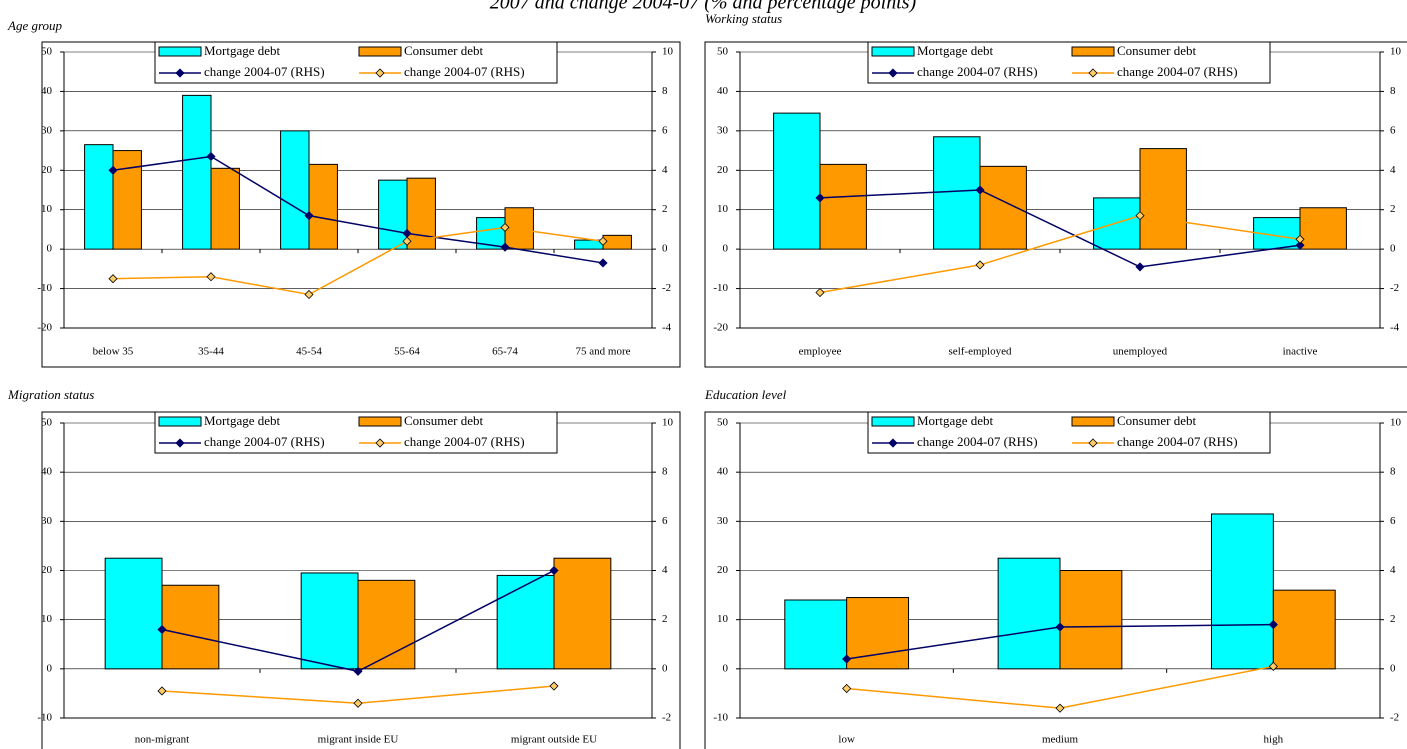 Image resolution: width=1407 pixels, height=749 pixels. Describe the element at coordinates (211, 352) in the screenshot. I see `x-tick-label: 35-44` at that location.